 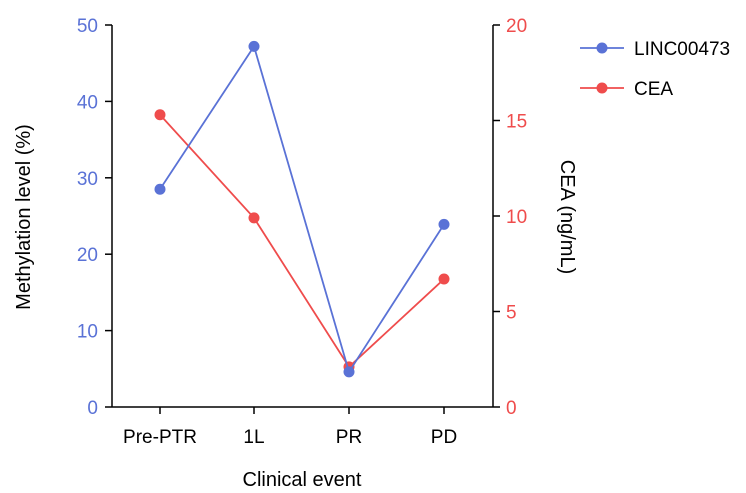 What do you see at coordinates (87, 102) in the screenshot?
I see `left-y-tick-label: 40` at bounding box center [87, 102].